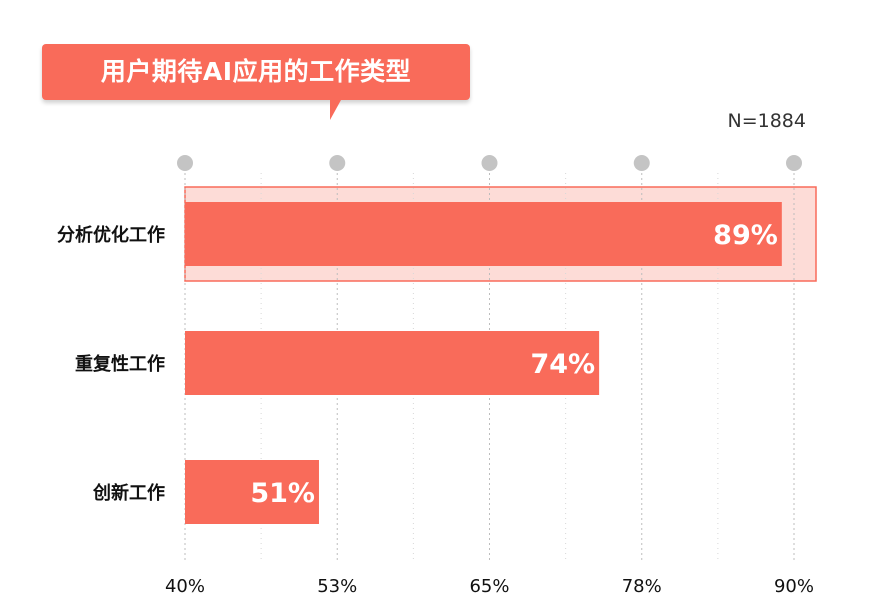  What do you see at coordinates (337, 586) in the screenshot?
I see `x-tick-label: 53%` at bounding box center [337, 586].